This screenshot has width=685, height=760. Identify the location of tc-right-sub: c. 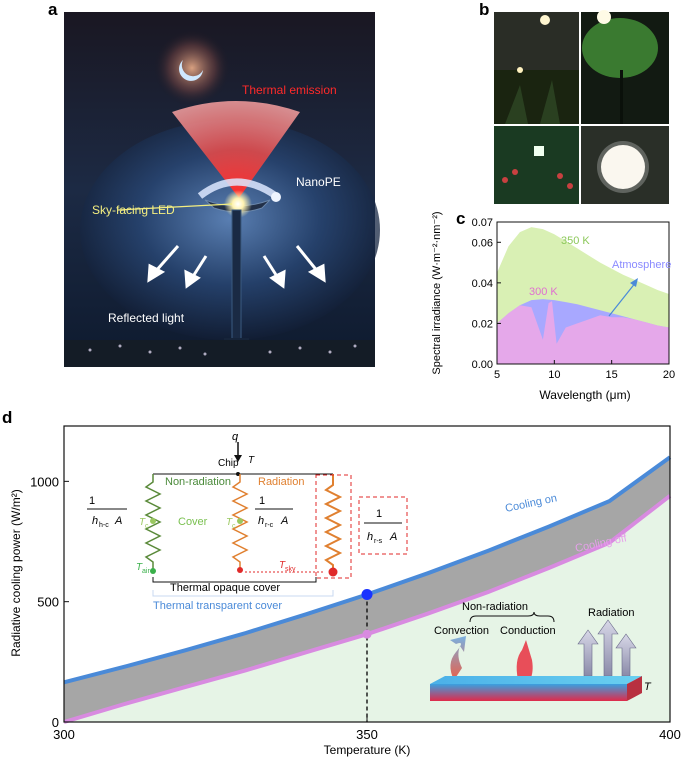
(234, 526).